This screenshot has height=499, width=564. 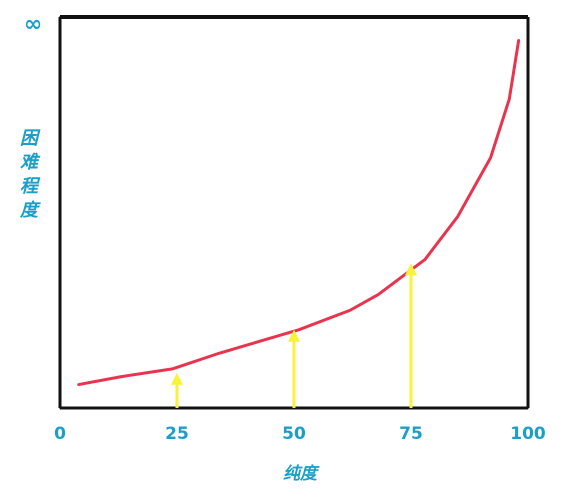 What do you see at coordinates (27, 176) in the screenshot?
I see `y-axis-label: 困难程度` at bounding box center [27, 176].